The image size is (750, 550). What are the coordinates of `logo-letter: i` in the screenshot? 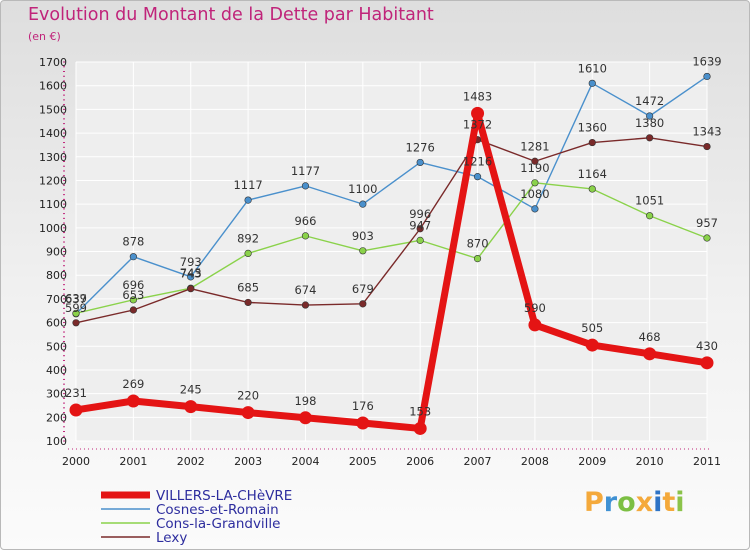 It's located at (658, 502).